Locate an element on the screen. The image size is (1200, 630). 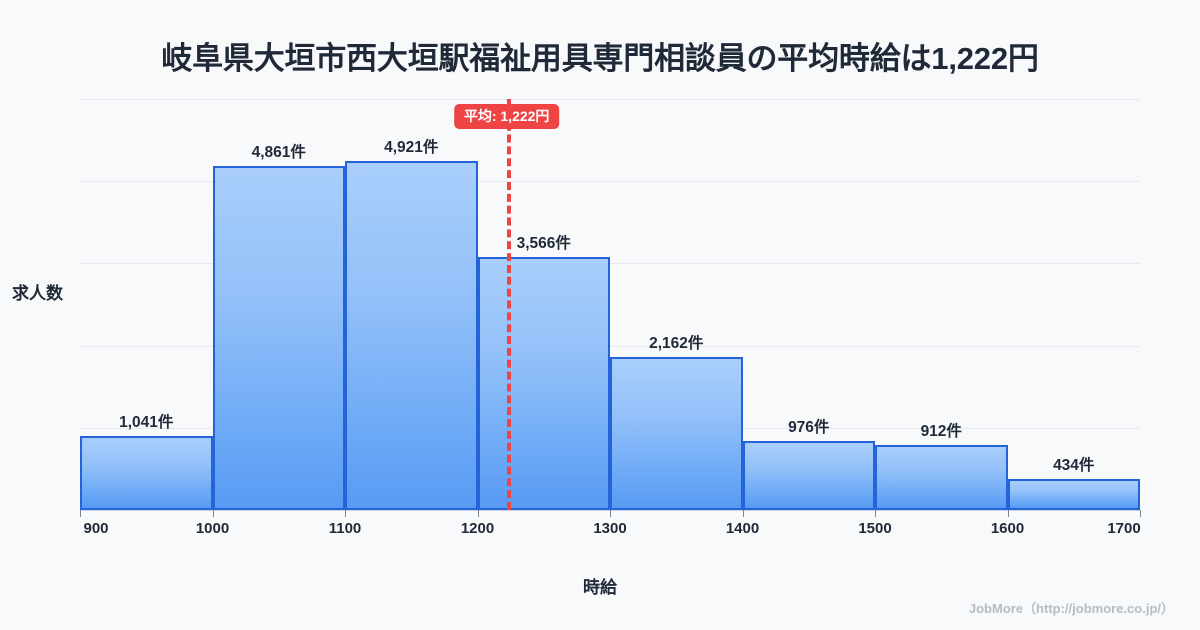
x-axis-tick-label: 1000 is located at coordinates (212, 528).